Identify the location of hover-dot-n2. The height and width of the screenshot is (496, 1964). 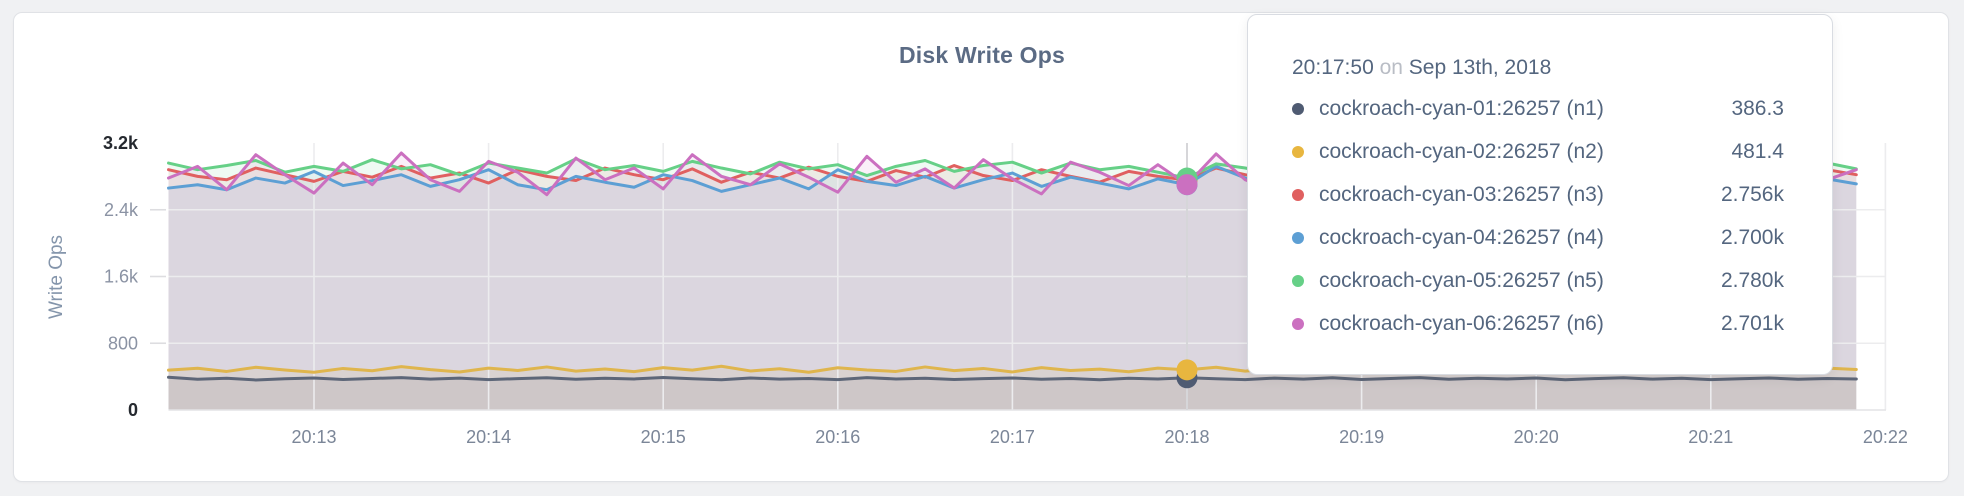
(1187, 370).